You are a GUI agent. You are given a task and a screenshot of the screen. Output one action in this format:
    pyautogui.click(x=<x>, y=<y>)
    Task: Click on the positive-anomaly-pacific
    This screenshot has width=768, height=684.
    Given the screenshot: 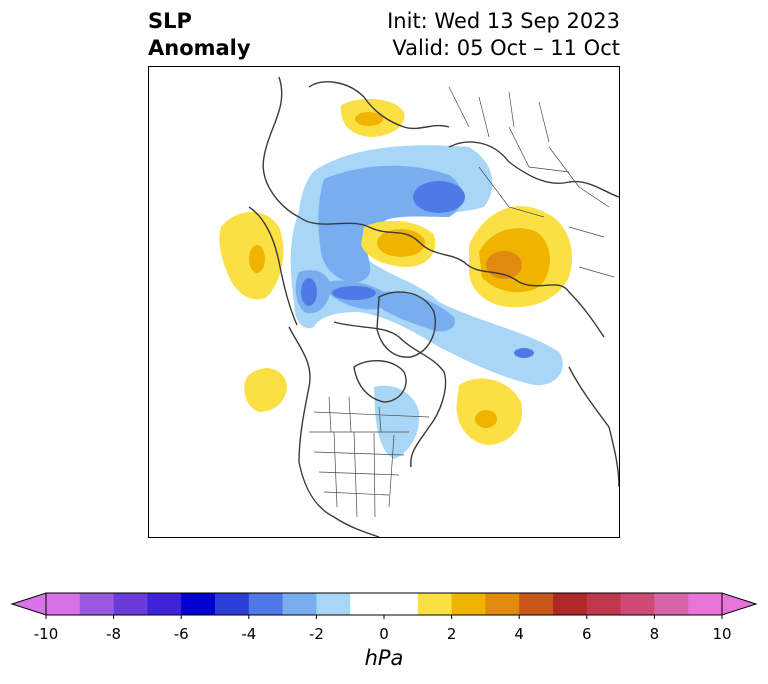 What is the action you would take?
    pyautogui.click(x=265, y=390)
    